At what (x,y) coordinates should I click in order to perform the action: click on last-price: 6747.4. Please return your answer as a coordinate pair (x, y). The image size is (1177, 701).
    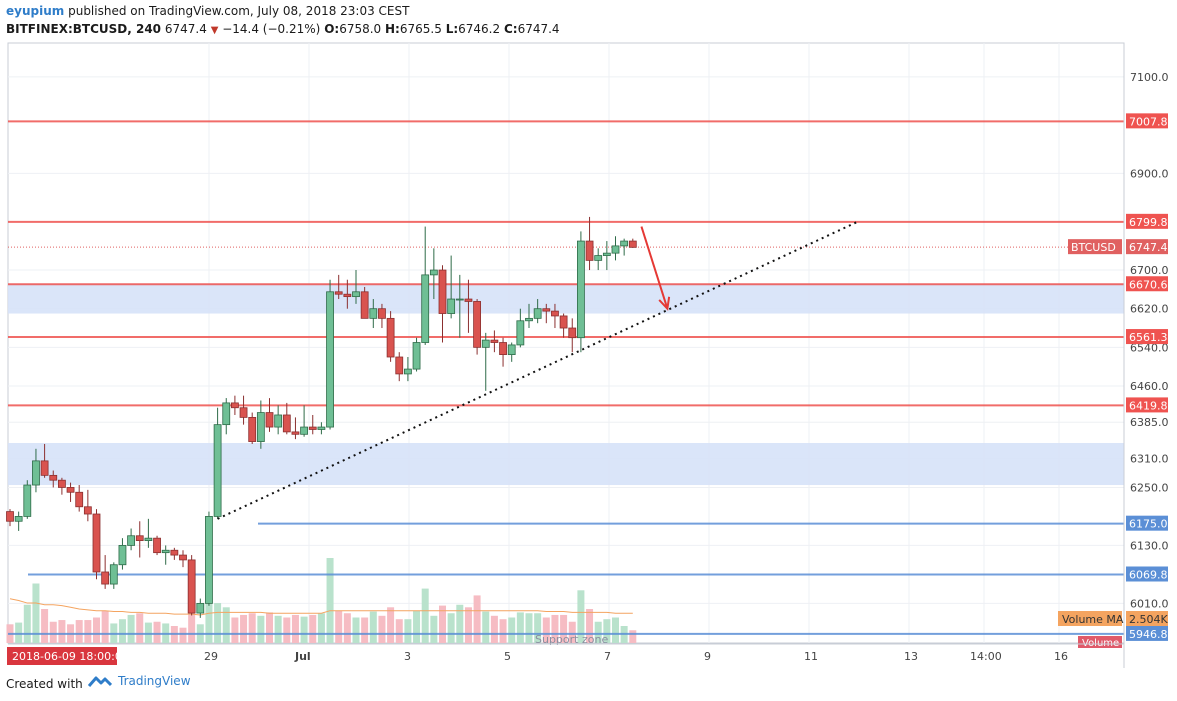
    Looking at the image, I should click on (185, 29).